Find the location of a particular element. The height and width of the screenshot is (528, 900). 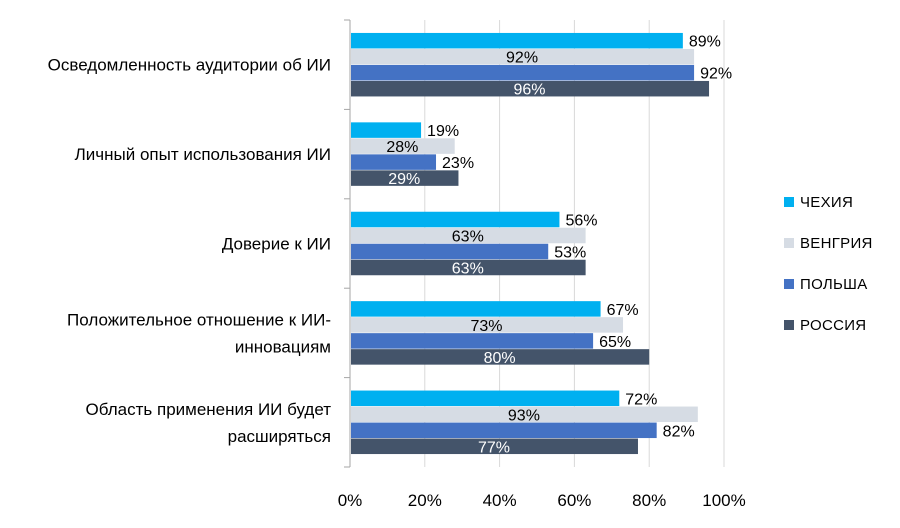

category-label-line: Личный опыт использования ИИ is located at coordinates (203, 154).